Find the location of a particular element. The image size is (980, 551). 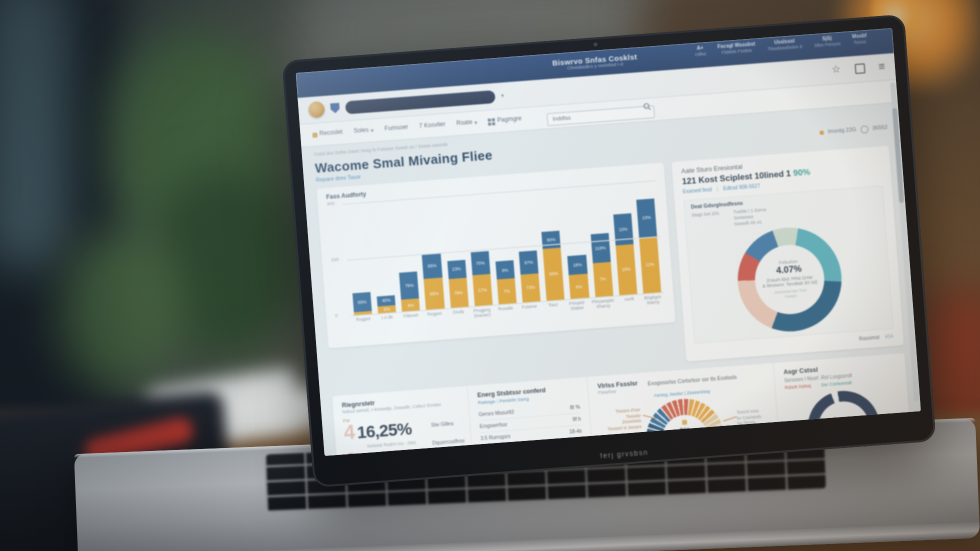

nav-item-pagmgre: Pagmgre is located at coordinates (505, 121).